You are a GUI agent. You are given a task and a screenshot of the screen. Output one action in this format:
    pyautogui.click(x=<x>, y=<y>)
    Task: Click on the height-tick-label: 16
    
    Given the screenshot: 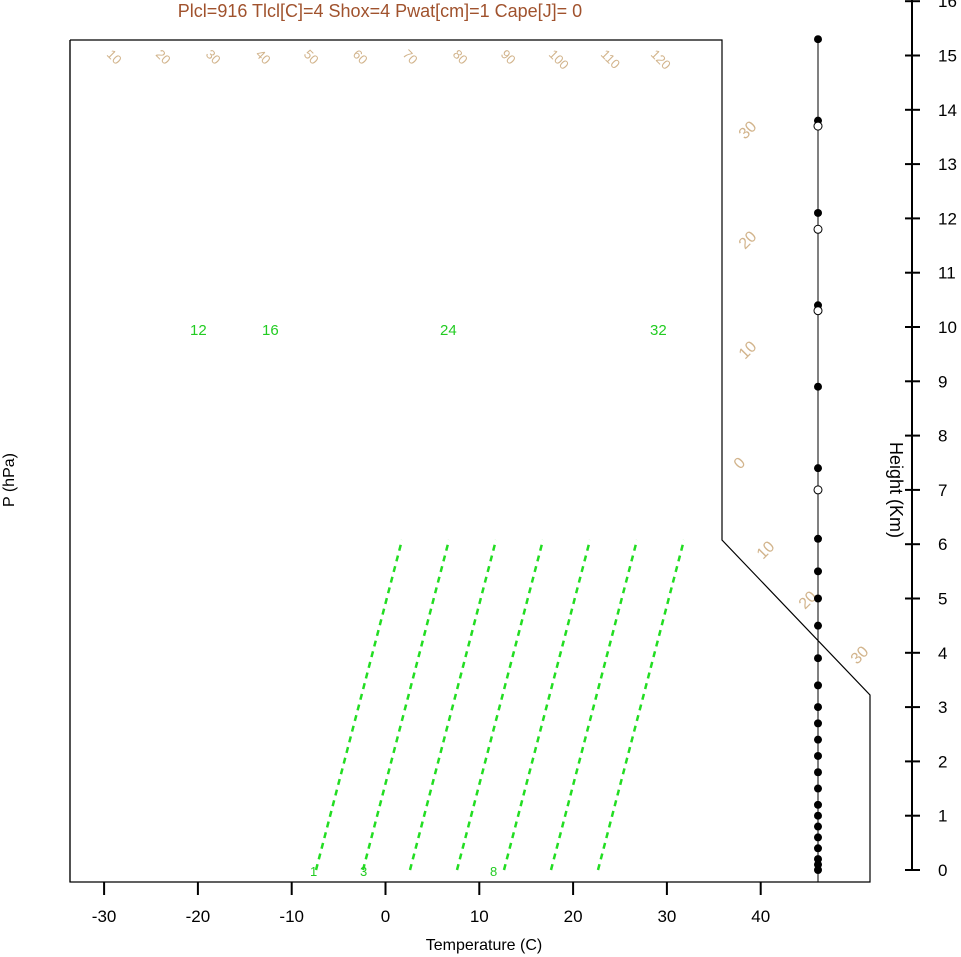 What is the action you would take?
    pyautogui.click(x=947, y=5)
    